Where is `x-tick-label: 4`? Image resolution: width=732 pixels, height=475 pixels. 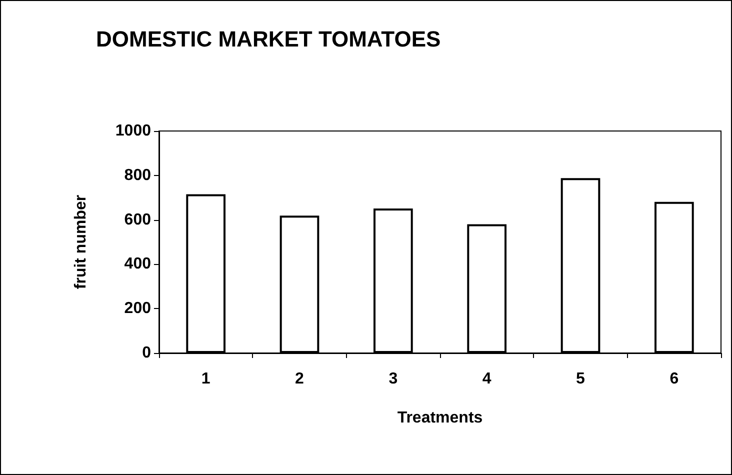 x-tick-label: 4 is located at coordinates (487, 379).